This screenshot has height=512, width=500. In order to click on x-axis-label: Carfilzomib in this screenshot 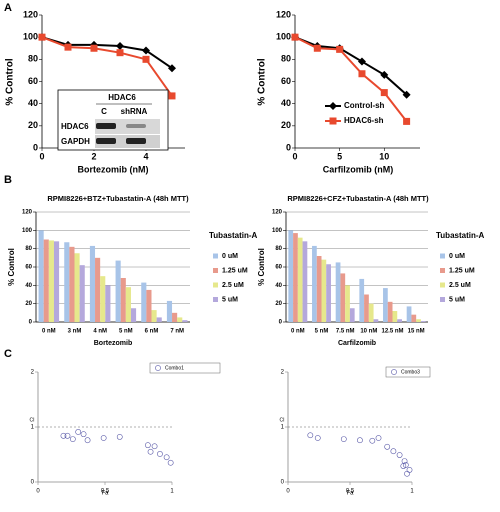, I will do `click(357, 343)`.